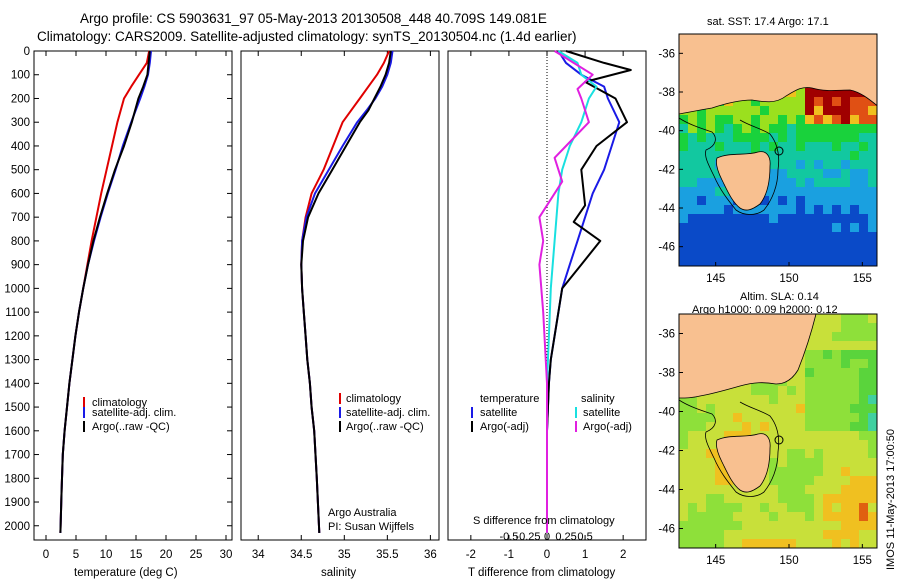  What do you see at coordinates (891, 499) in the screenshot?
I see `timestamp-watermark: IMOS 11-May-2013 17:00:50` at bounding box center [891, 499].